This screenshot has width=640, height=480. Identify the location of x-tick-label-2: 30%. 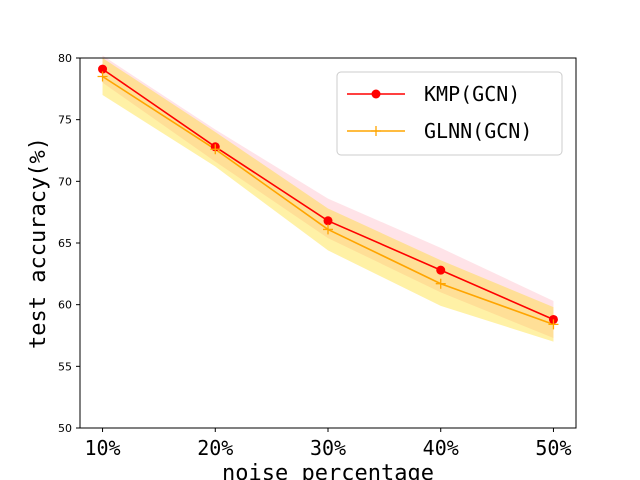
(328, 448).